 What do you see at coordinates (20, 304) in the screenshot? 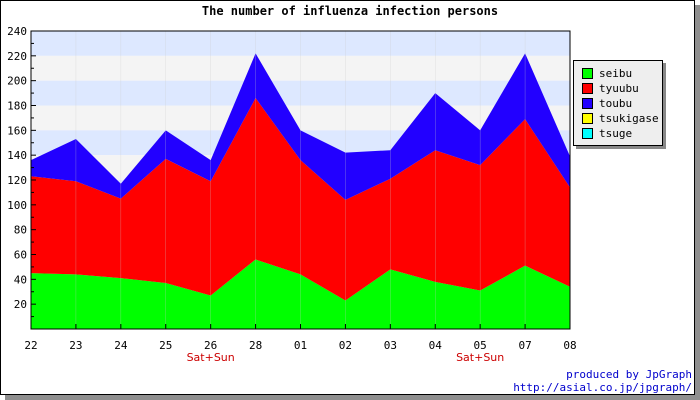
I see `y-tick-label: 20` at bounding box center [20, 304].